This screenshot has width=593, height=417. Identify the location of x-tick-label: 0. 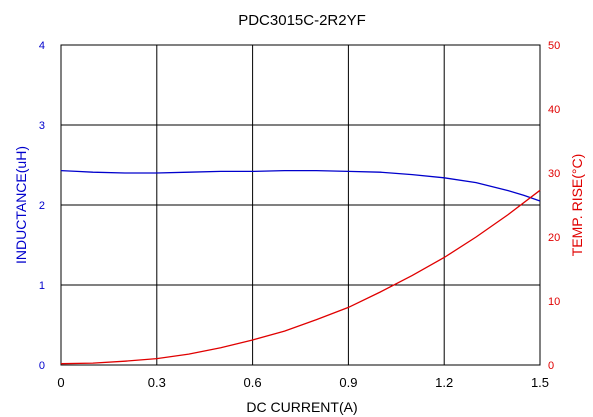
(60, 382).